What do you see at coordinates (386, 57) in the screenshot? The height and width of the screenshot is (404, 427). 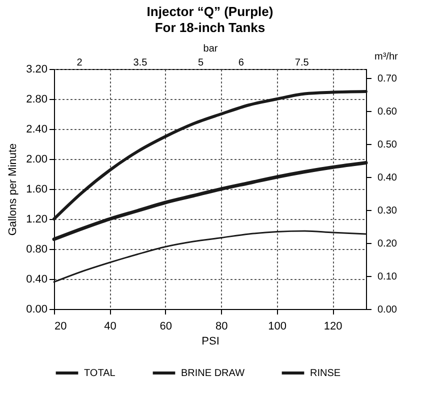 I see `y2-axis-title: m³/hr` at bounding box center [386, 57].